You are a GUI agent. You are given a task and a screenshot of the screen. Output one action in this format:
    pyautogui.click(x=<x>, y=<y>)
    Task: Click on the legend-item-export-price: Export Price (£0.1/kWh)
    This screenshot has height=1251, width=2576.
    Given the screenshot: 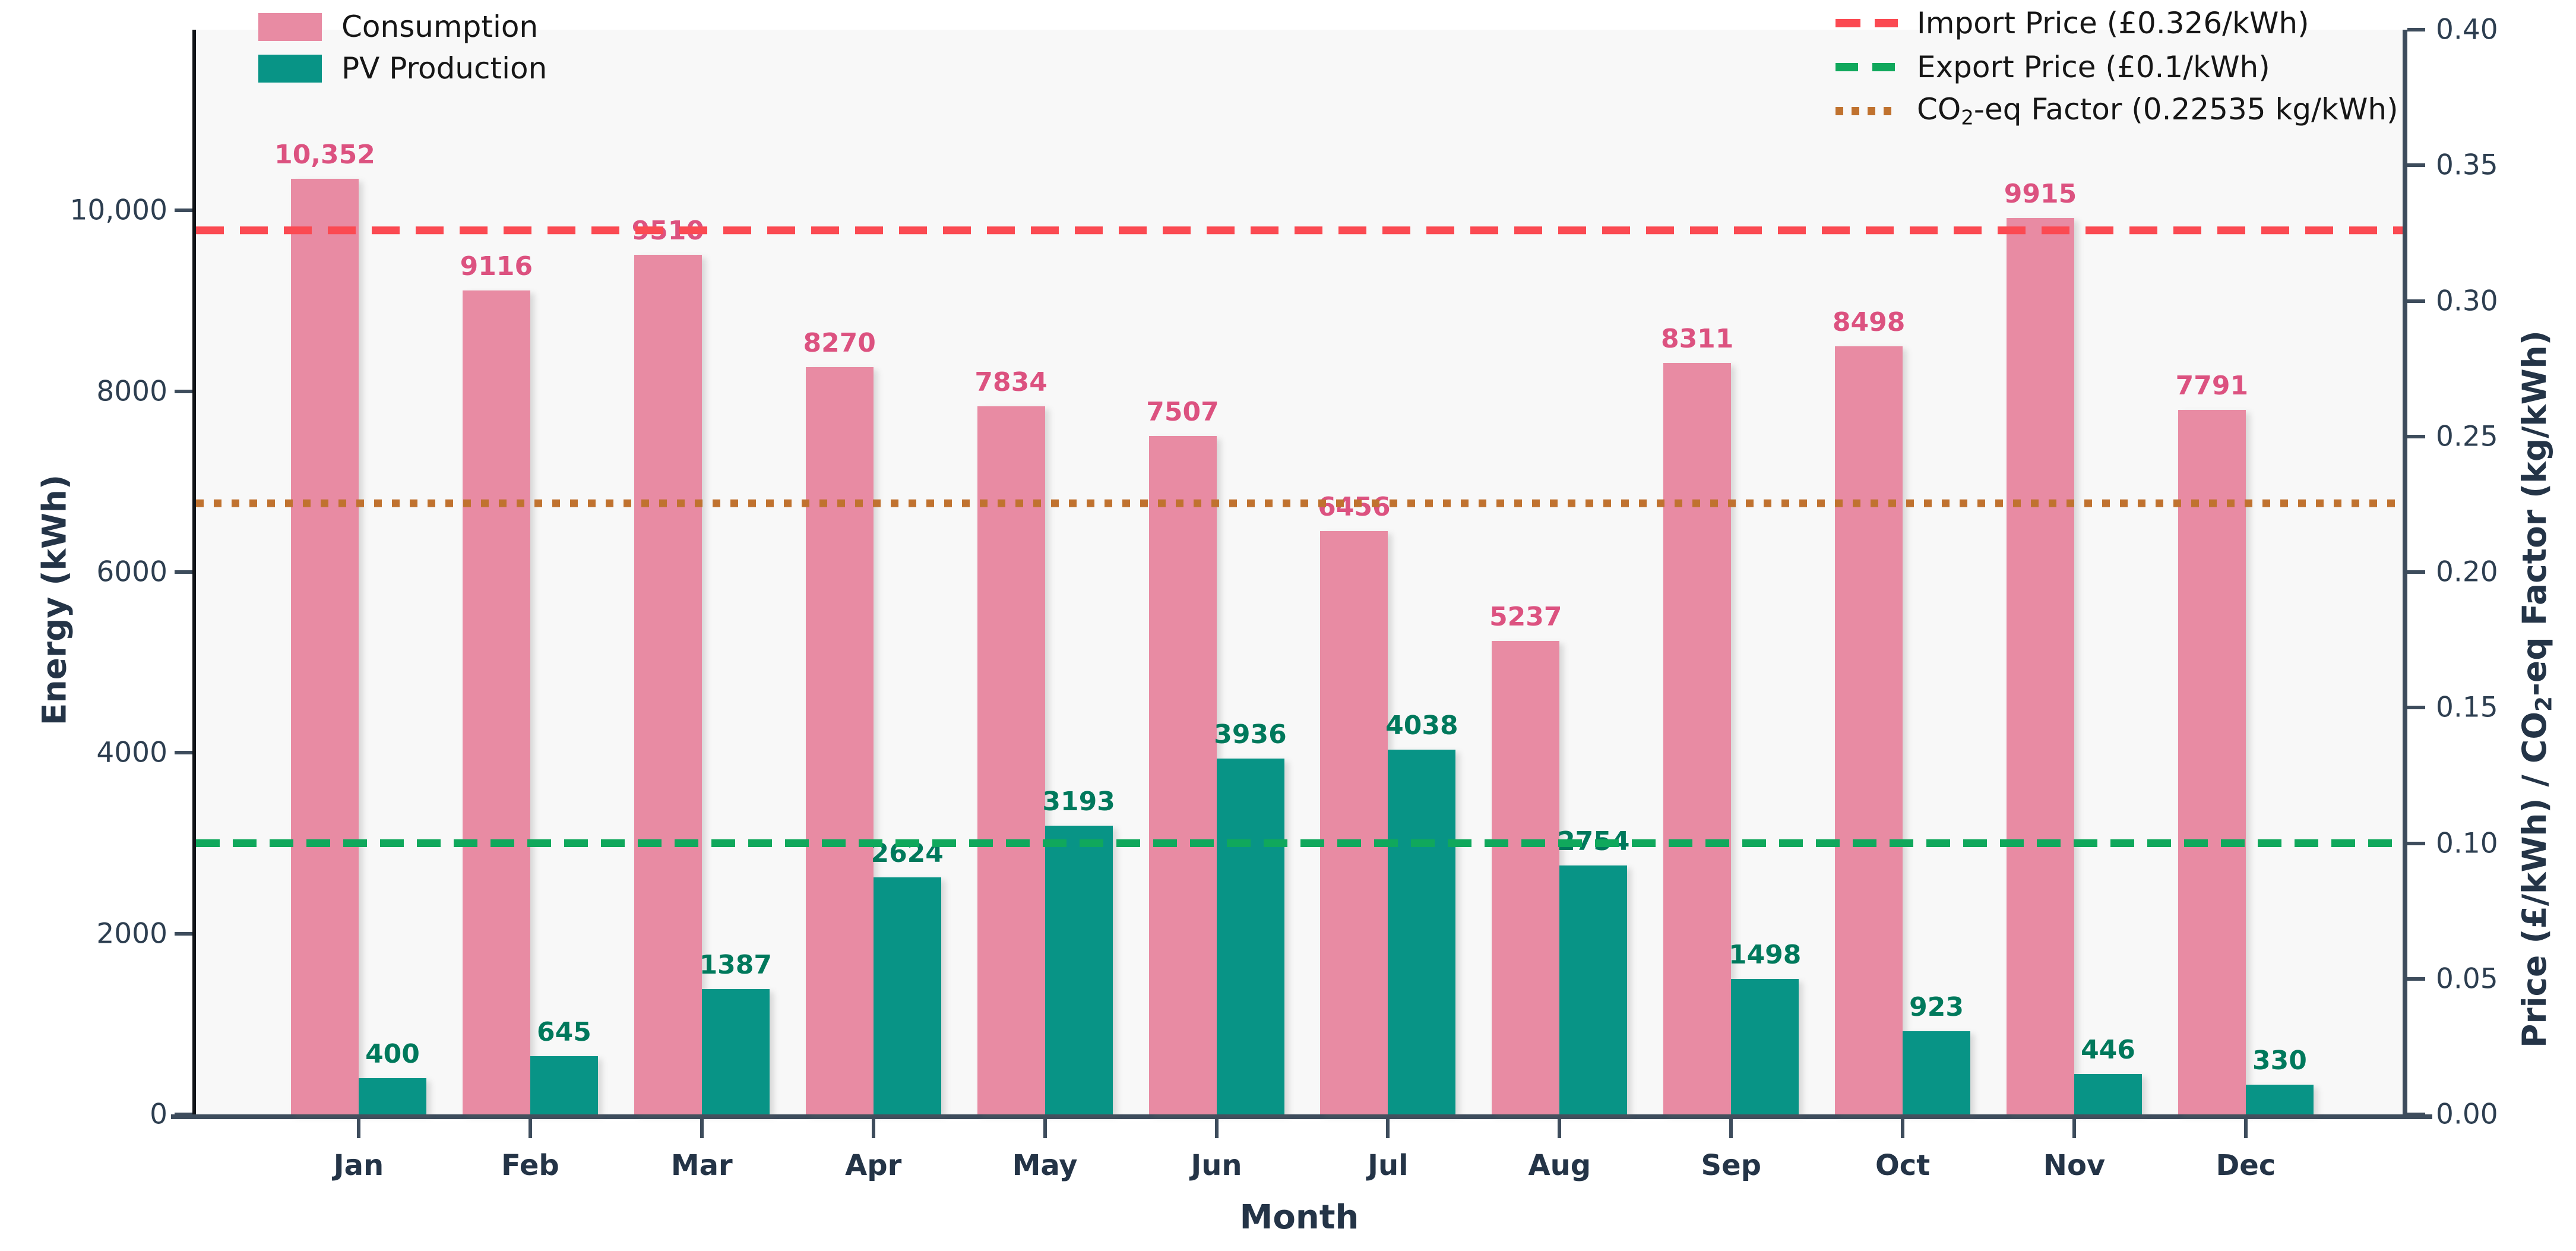 What is the action you would take?
    pyautogui.click(x=2053, y=67)
    